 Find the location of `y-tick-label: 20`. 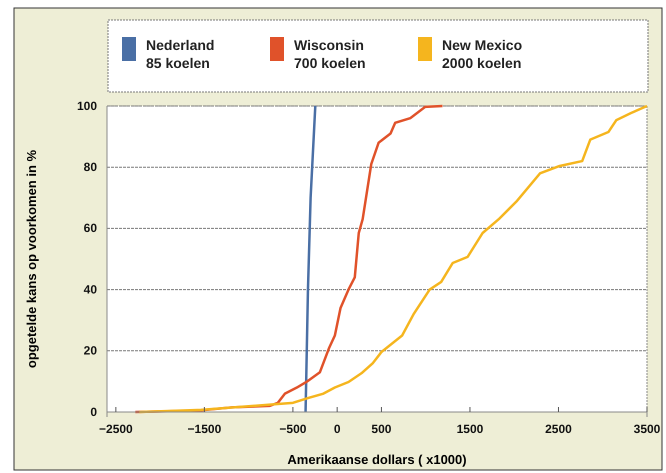

y-tick-label: 20 is located at coordinates (91, 351).